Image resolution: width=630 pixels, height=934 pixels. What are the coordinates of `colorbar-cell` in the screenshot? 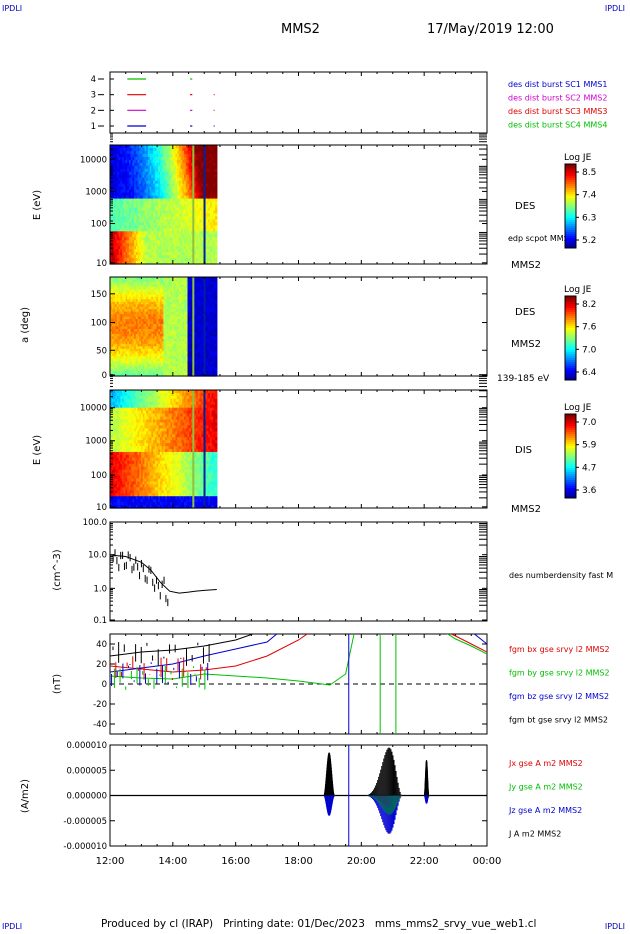 It's located at (570, 241).